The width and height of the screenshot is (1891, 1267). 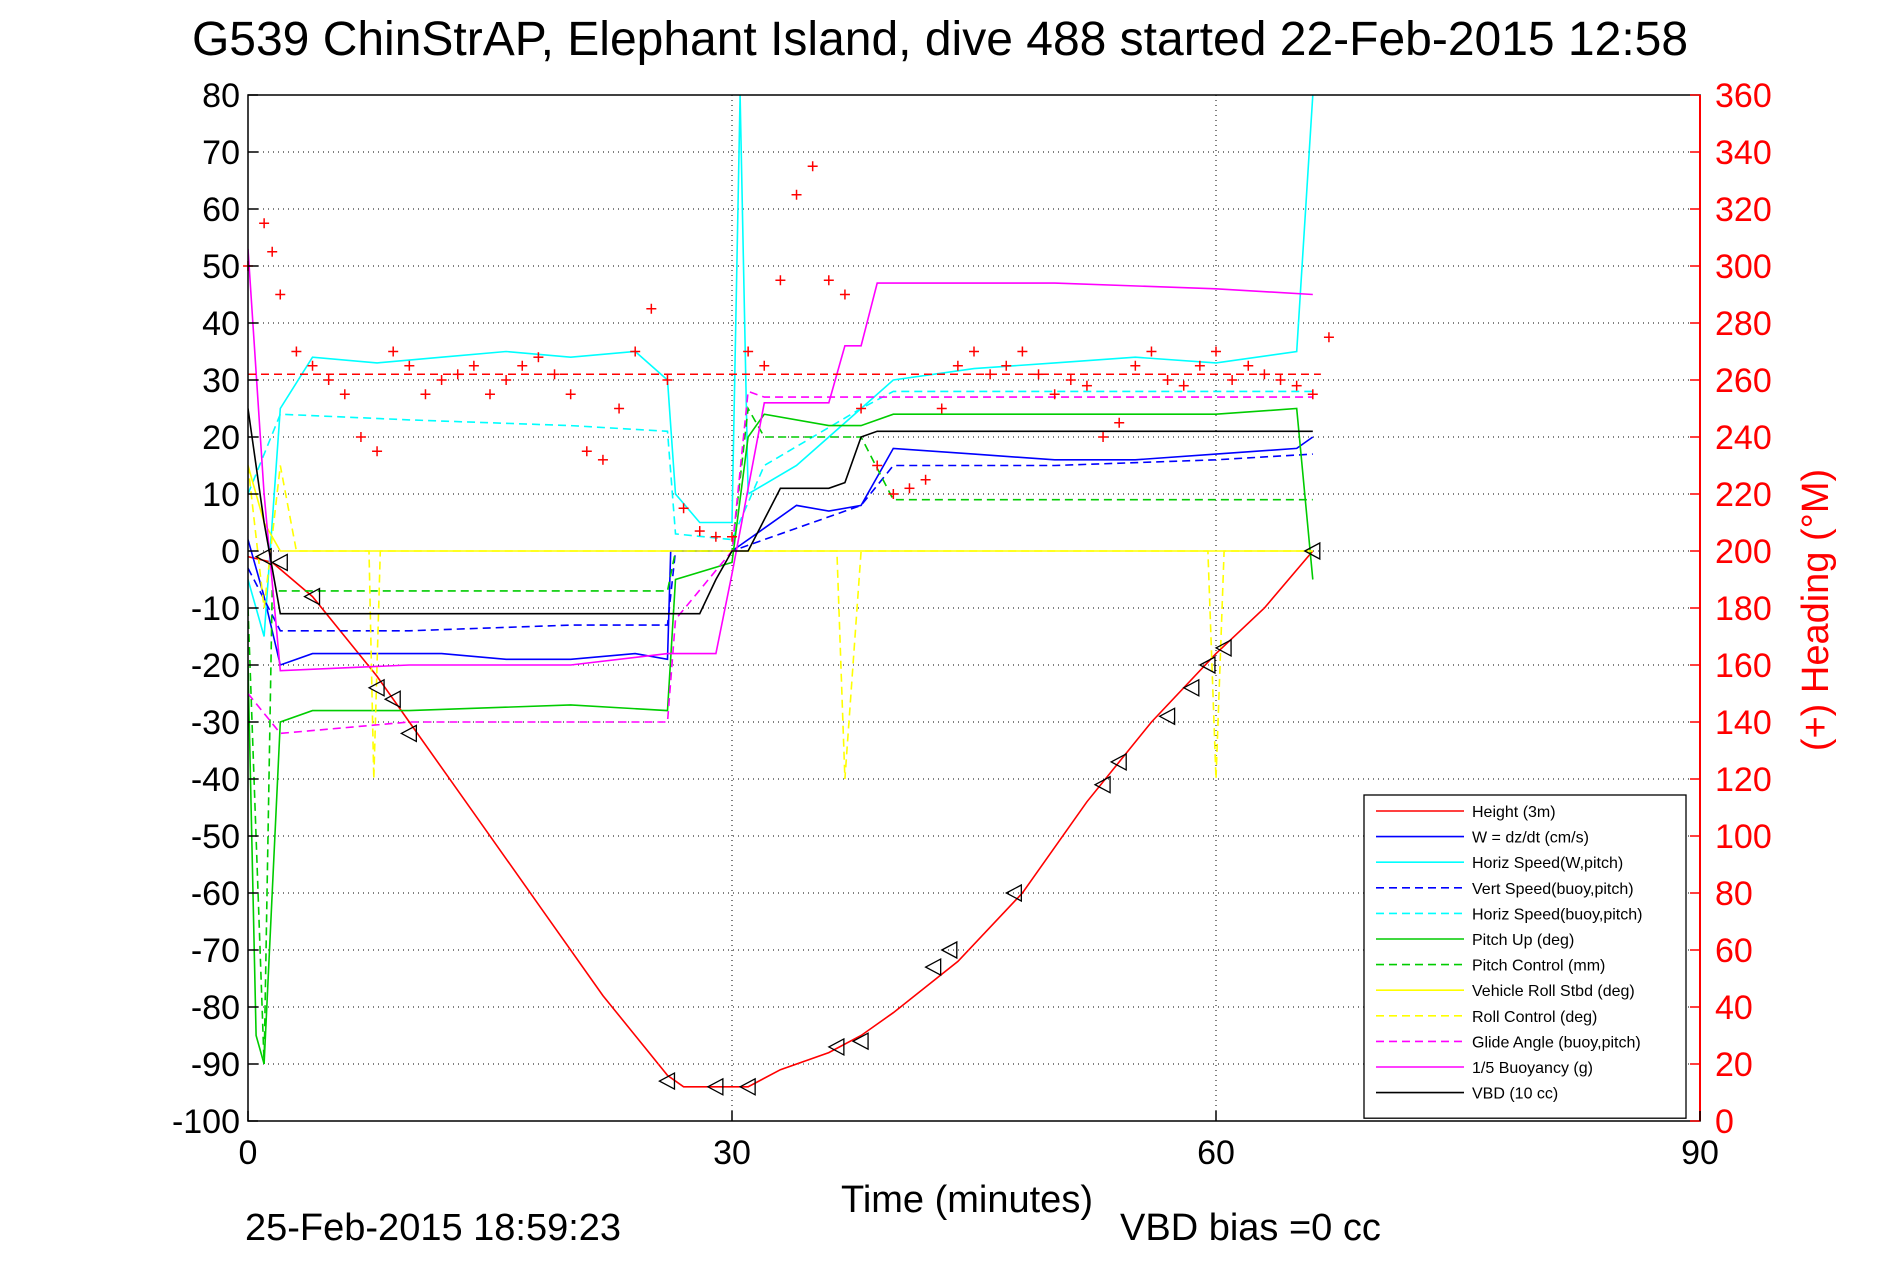 What do you see at coordinates (1556, 1042) in the screenshot?
I see `legend-label: Glide Angle (buoy,pitch)` at bounding box center [1556, 1042].